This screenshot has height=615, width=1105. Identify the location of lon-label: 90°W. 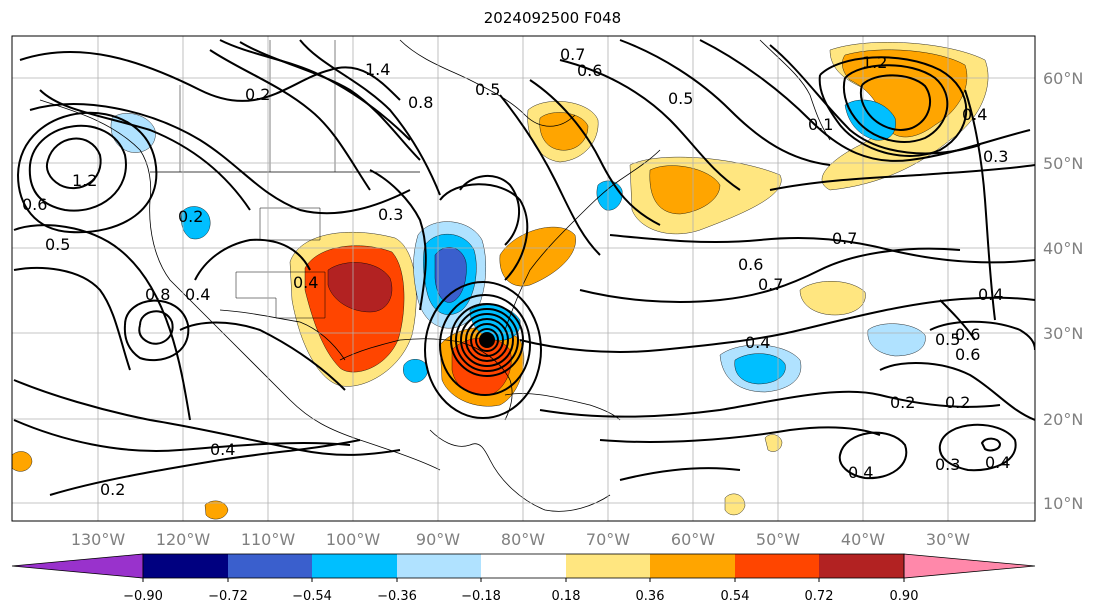
(438, 539).